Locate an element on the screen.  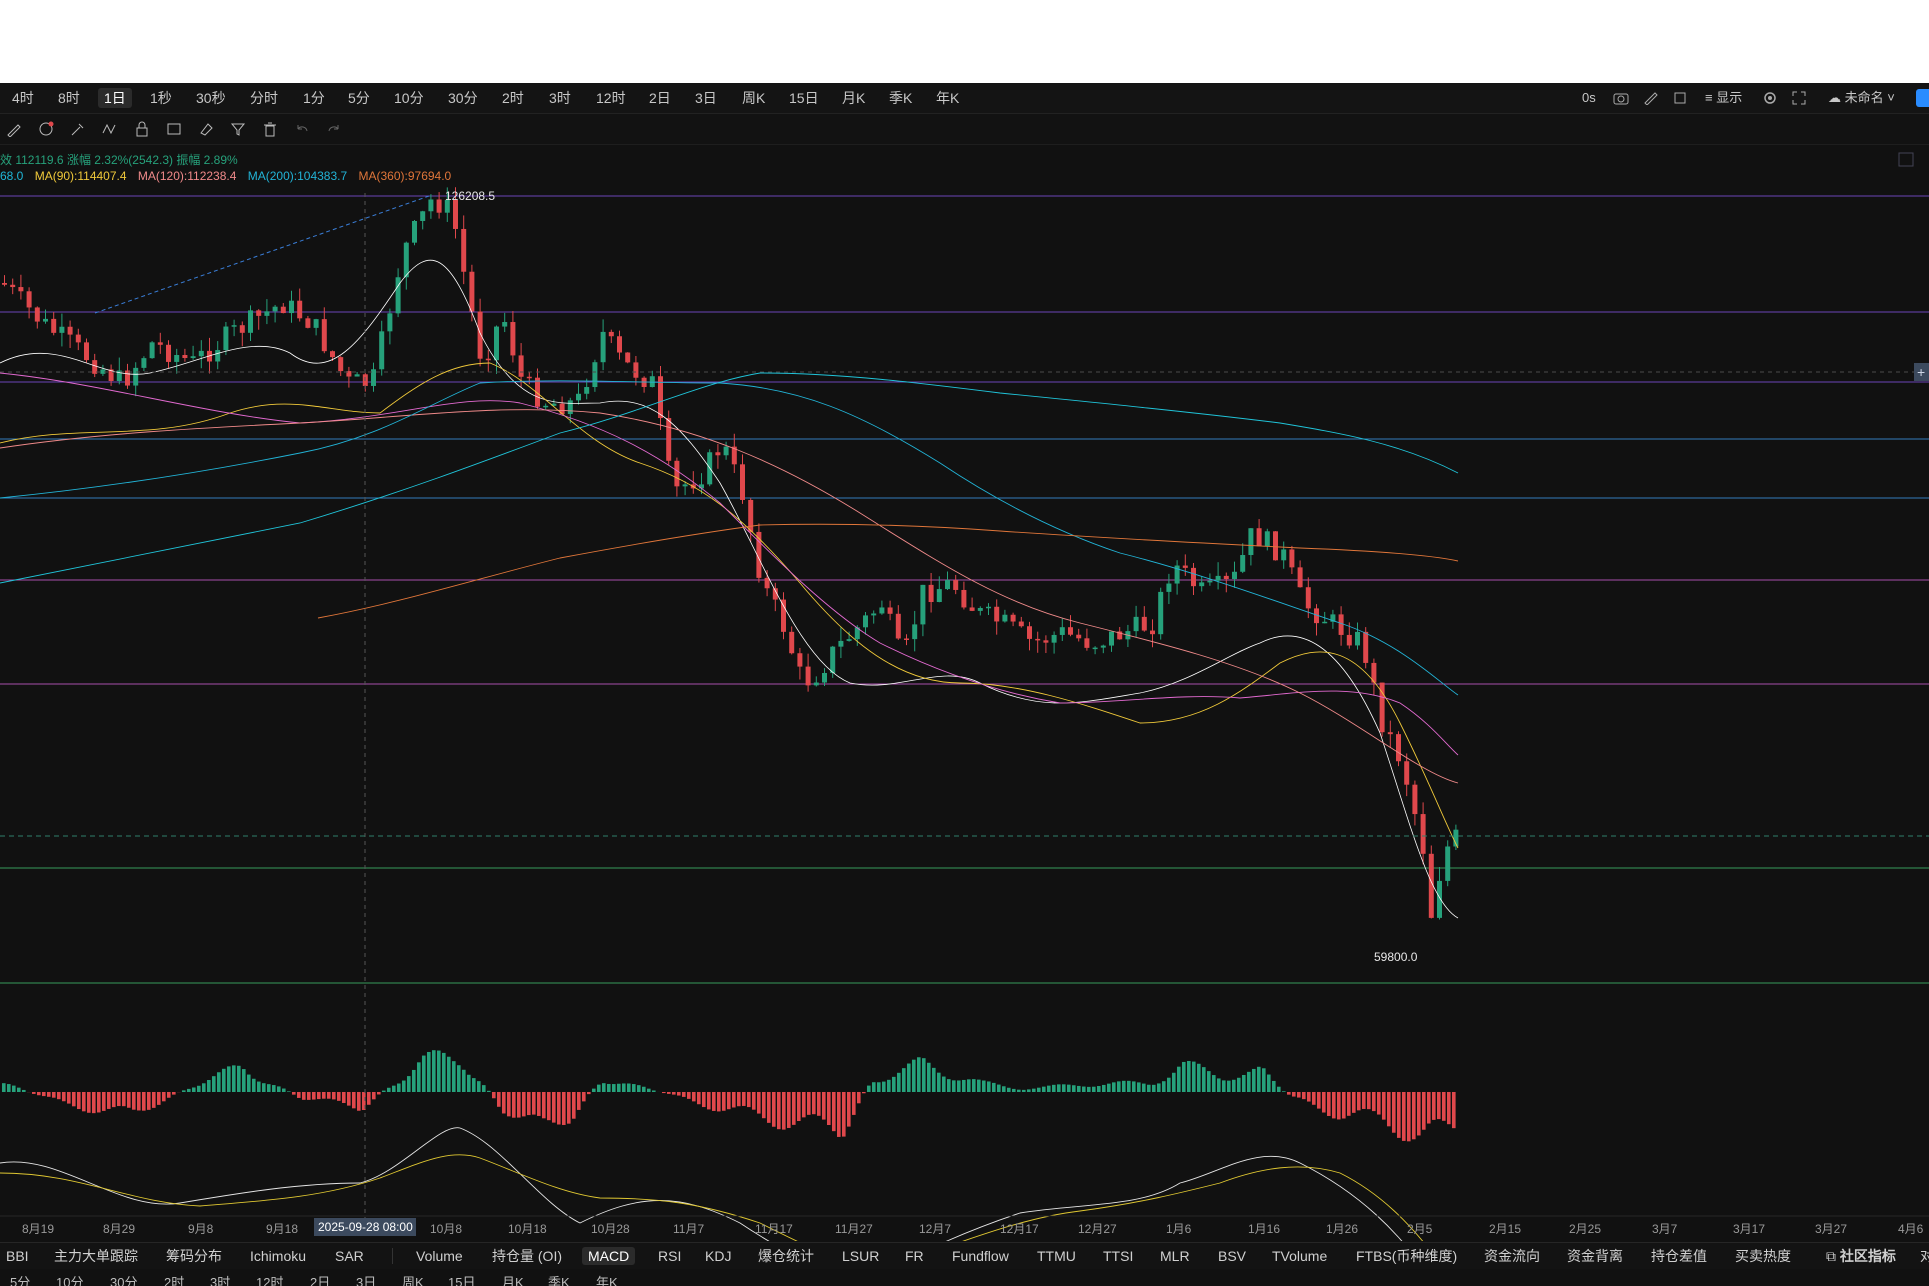
indicator-right-truncated: 对 is located at coordinates (1924, 1256).